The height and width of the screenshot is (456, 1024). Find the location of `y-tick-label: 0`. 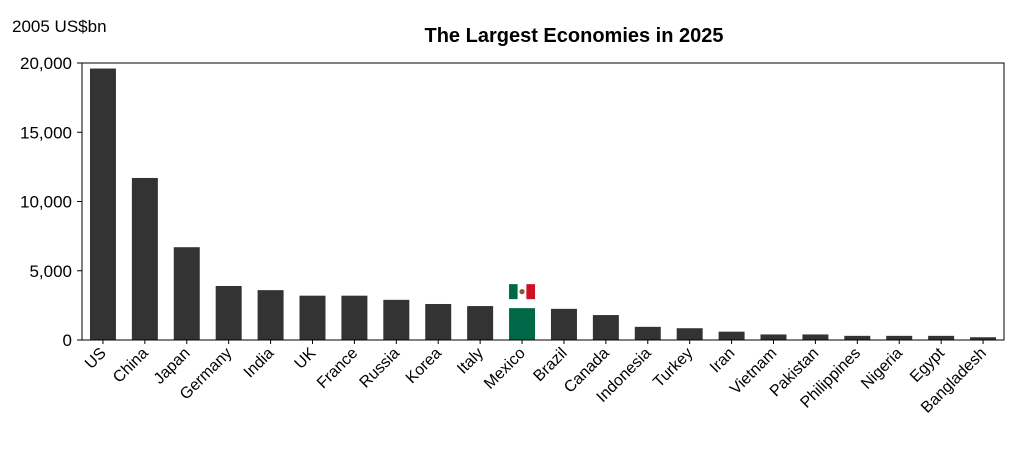

y-tick-label: 0 is located at coordinates (67, 340).